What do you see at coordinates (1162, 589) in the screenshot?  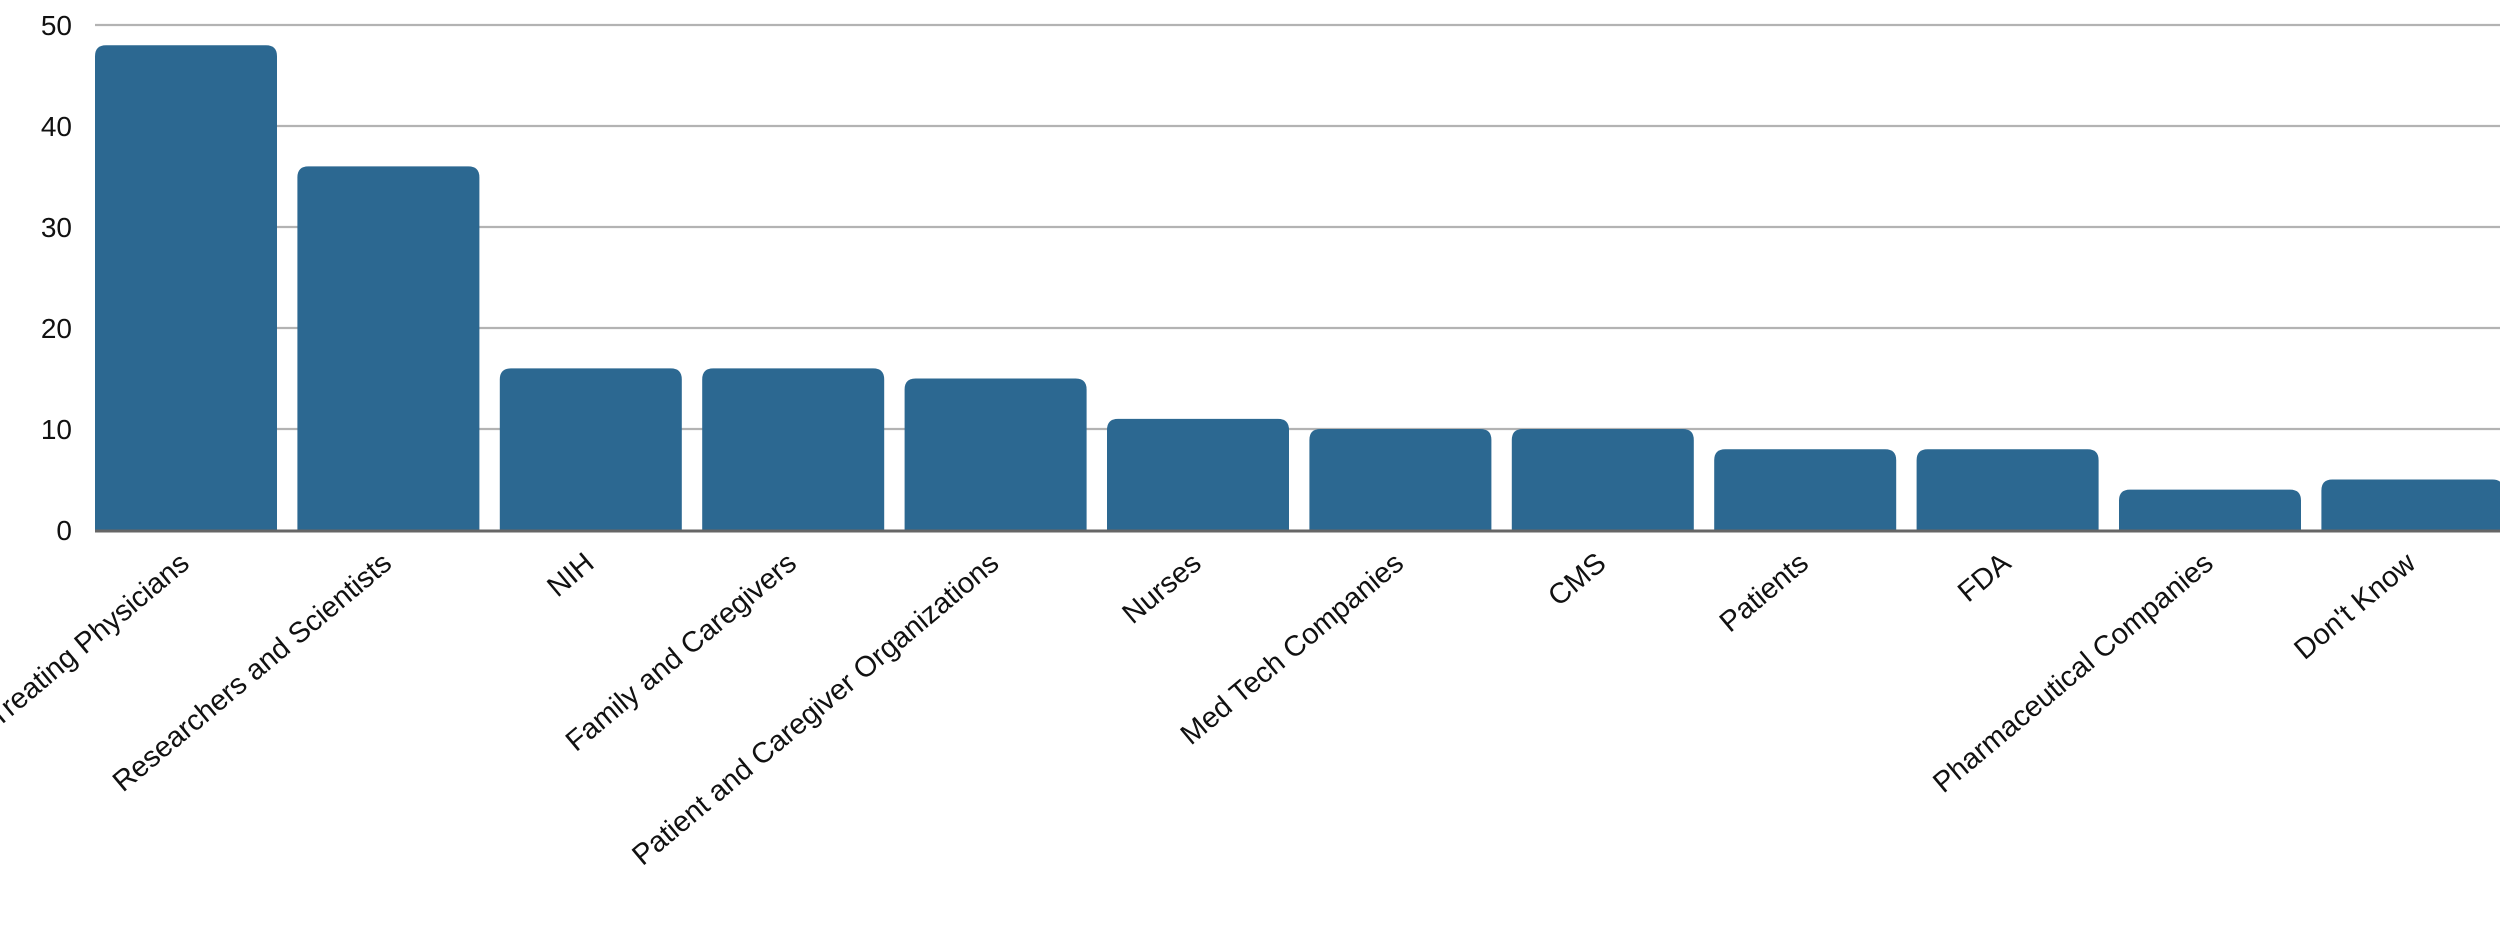 I see `x-category-label: Nurses` at bounding box center [1162, 589].